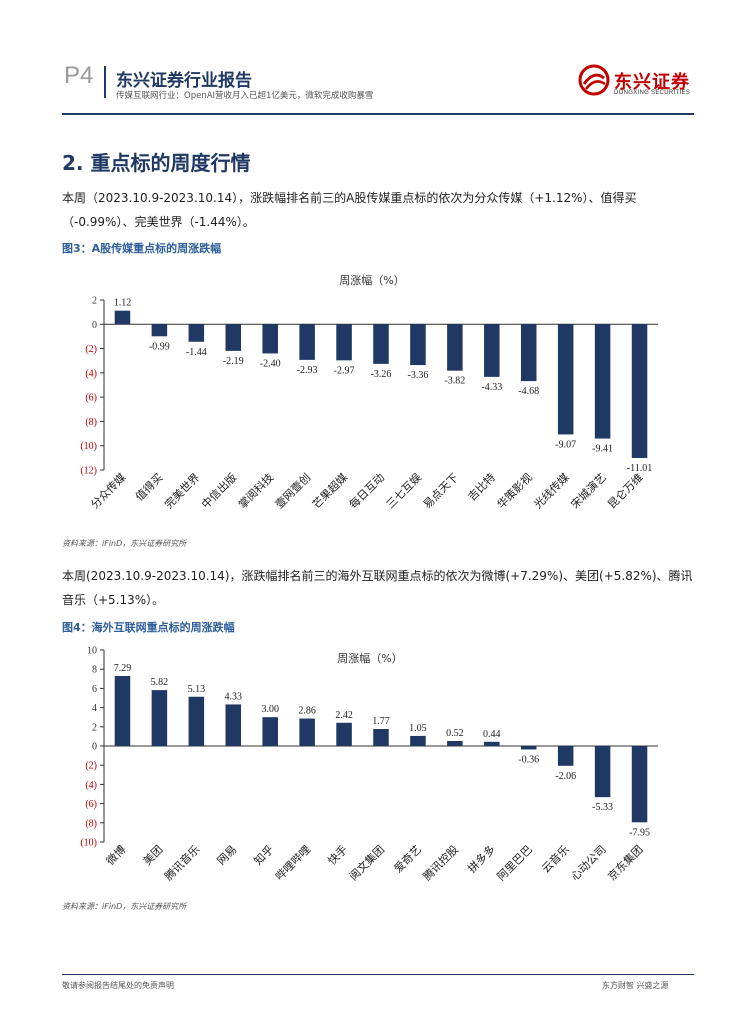  I want to click on x-category-label: 腾讯控股, so click(440, 862).